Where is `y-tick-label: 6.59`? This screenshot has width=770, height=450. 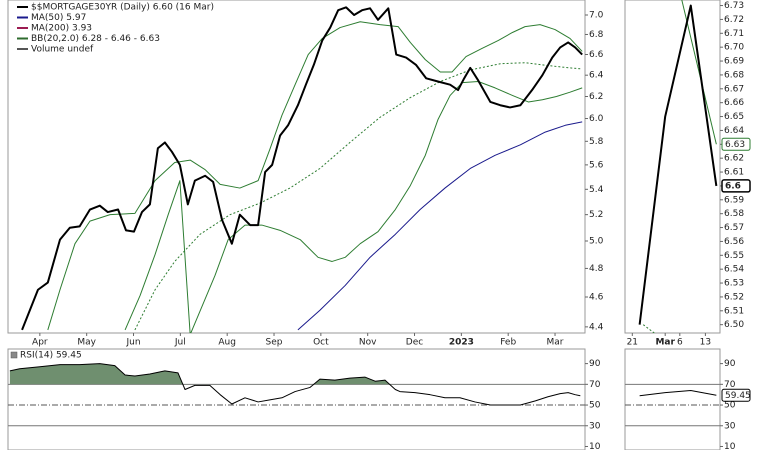 y-tick-label: 6.59 is located at coordinates (734, 200).